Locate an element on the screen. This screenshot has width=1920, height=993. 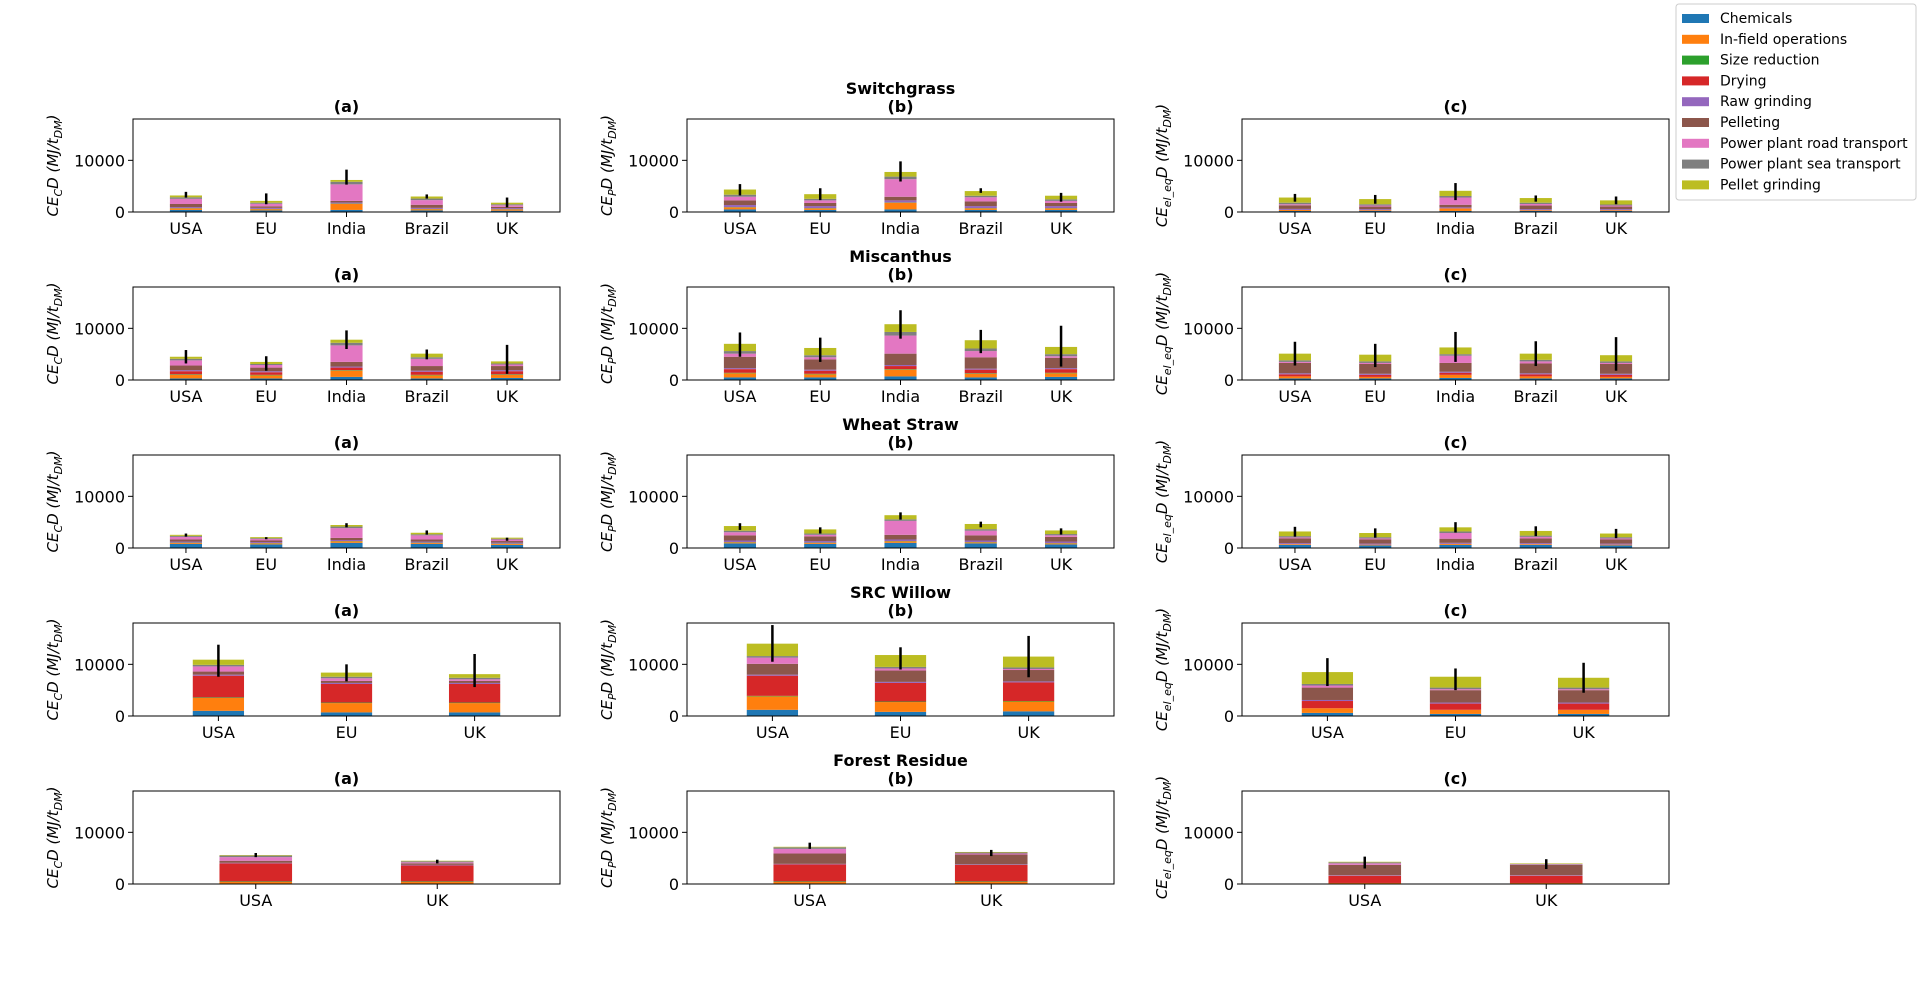
bar-size-reduction-usa is located at coordinates (810, 881).